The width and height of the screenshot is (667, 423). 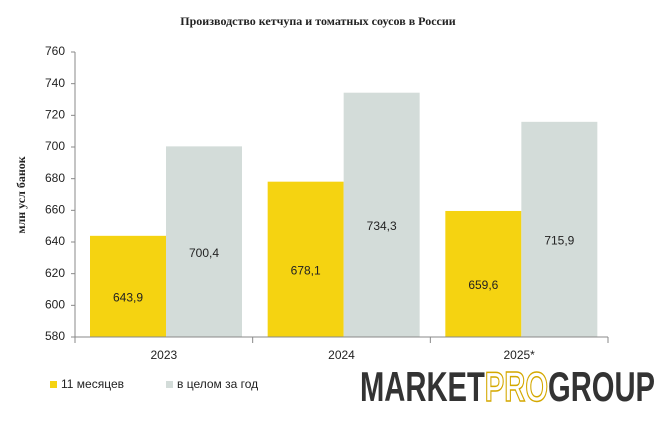 I want to click on x-tick-label: 2023, so click(x=163, y=355).